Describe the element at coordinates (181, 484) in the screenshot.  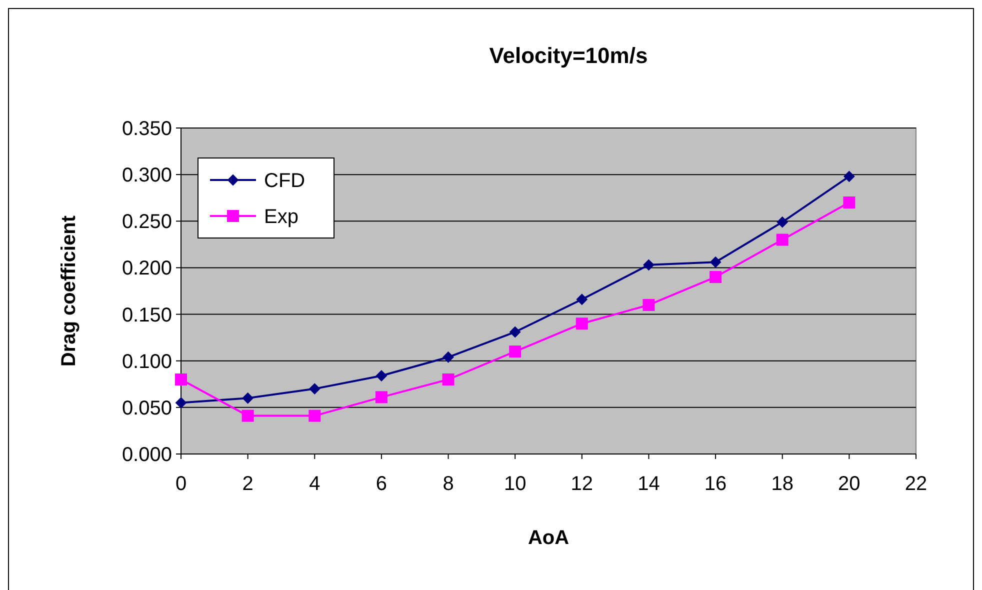
I see `x-tick-label: 0` at that location.